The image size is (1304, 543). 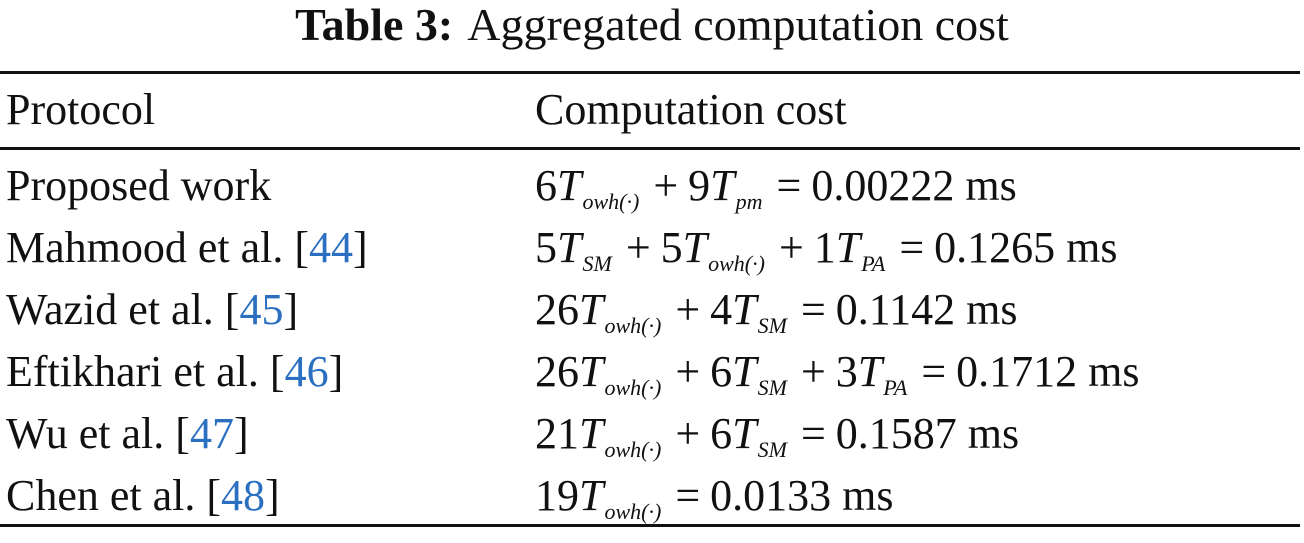 I want to click on term-coefficient: 1, so click(x=824, y=247).